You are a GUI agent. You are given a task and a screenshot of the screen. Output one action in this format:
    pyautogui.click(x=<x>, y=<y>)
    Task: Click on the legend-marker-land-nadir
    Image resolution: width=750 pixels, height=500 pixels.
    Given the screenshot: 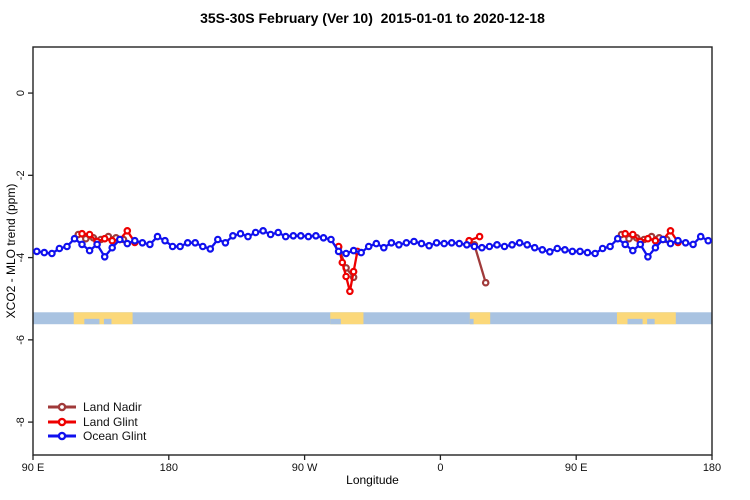 What is the action you would take?
    pyautogui.click(x=62, y=407)
    